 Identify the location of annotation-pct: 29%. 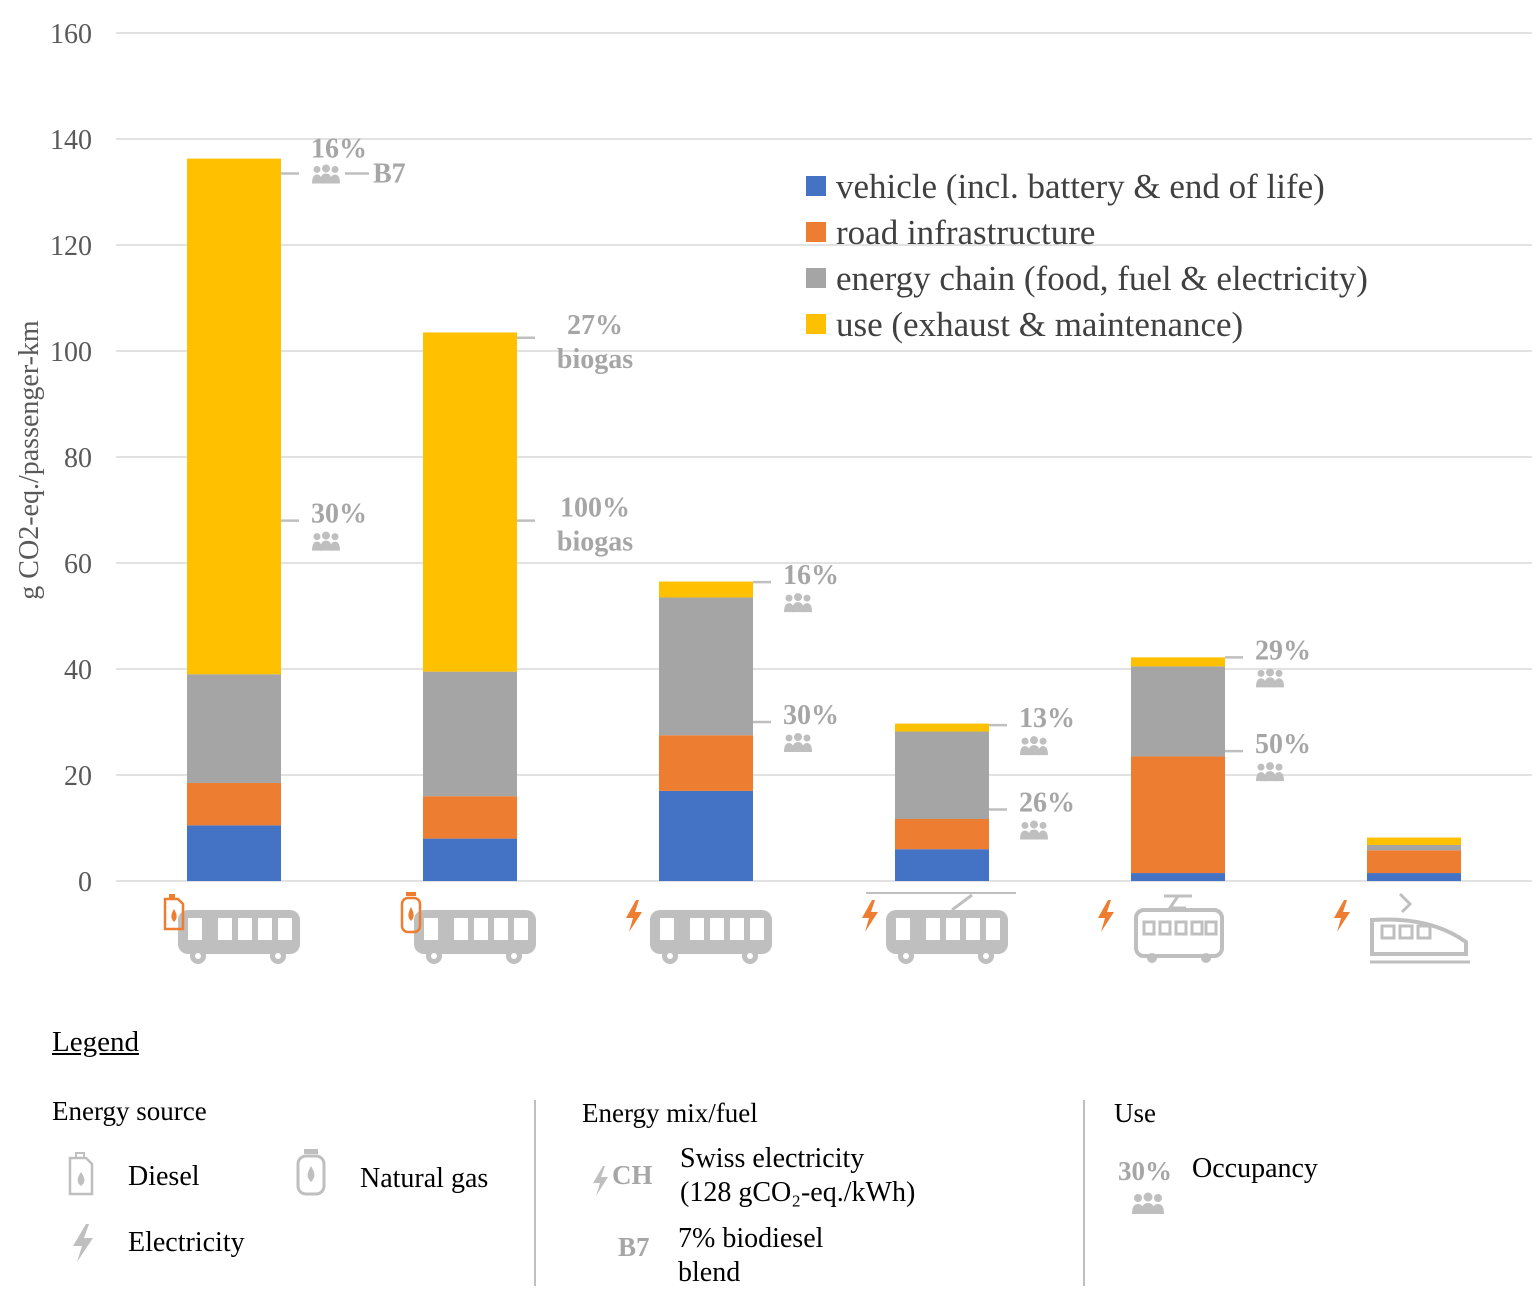
(1283, 650).